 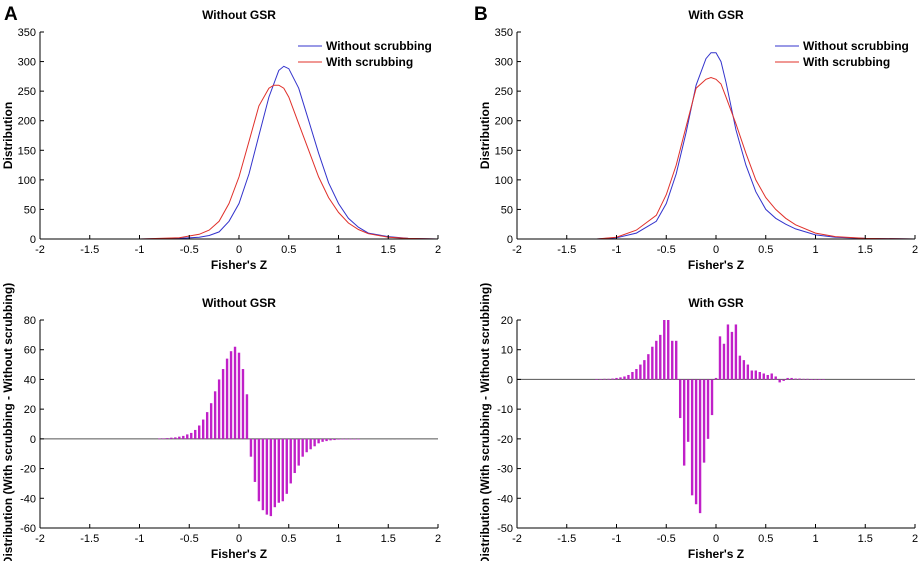 What do you see at coordinates (505, 529) in the screenshot?
I see `y-tick-label: -50` at bounding box center [505, 529].